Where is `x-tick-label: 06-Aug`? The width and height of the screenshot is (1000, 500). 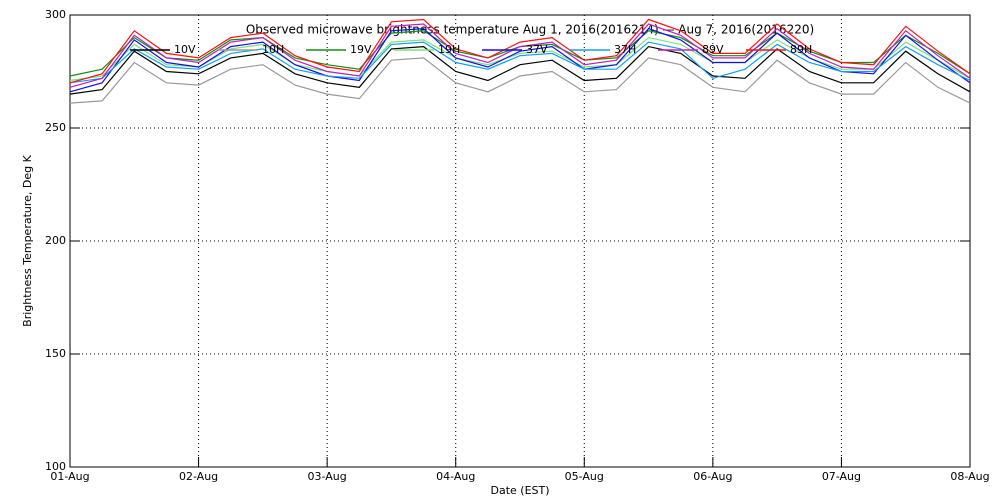
x-tick-label: 06-Aug is located at coordinates (712, 476).